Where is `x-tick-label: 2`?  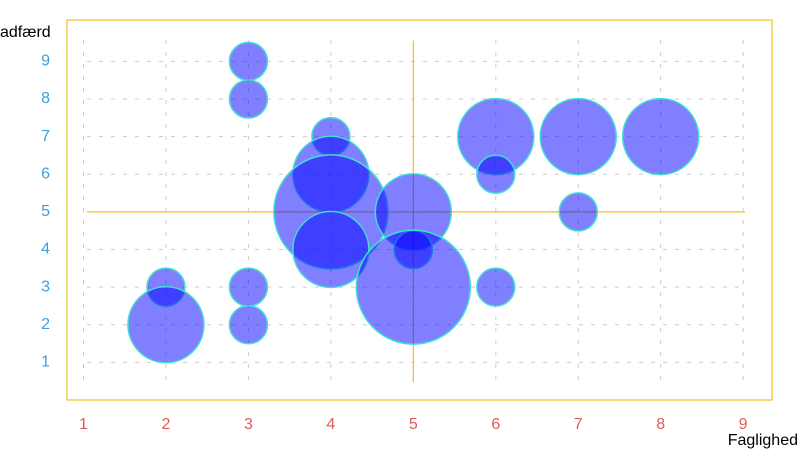
x-tick-label: 2 is located at coordinates (165, 424).